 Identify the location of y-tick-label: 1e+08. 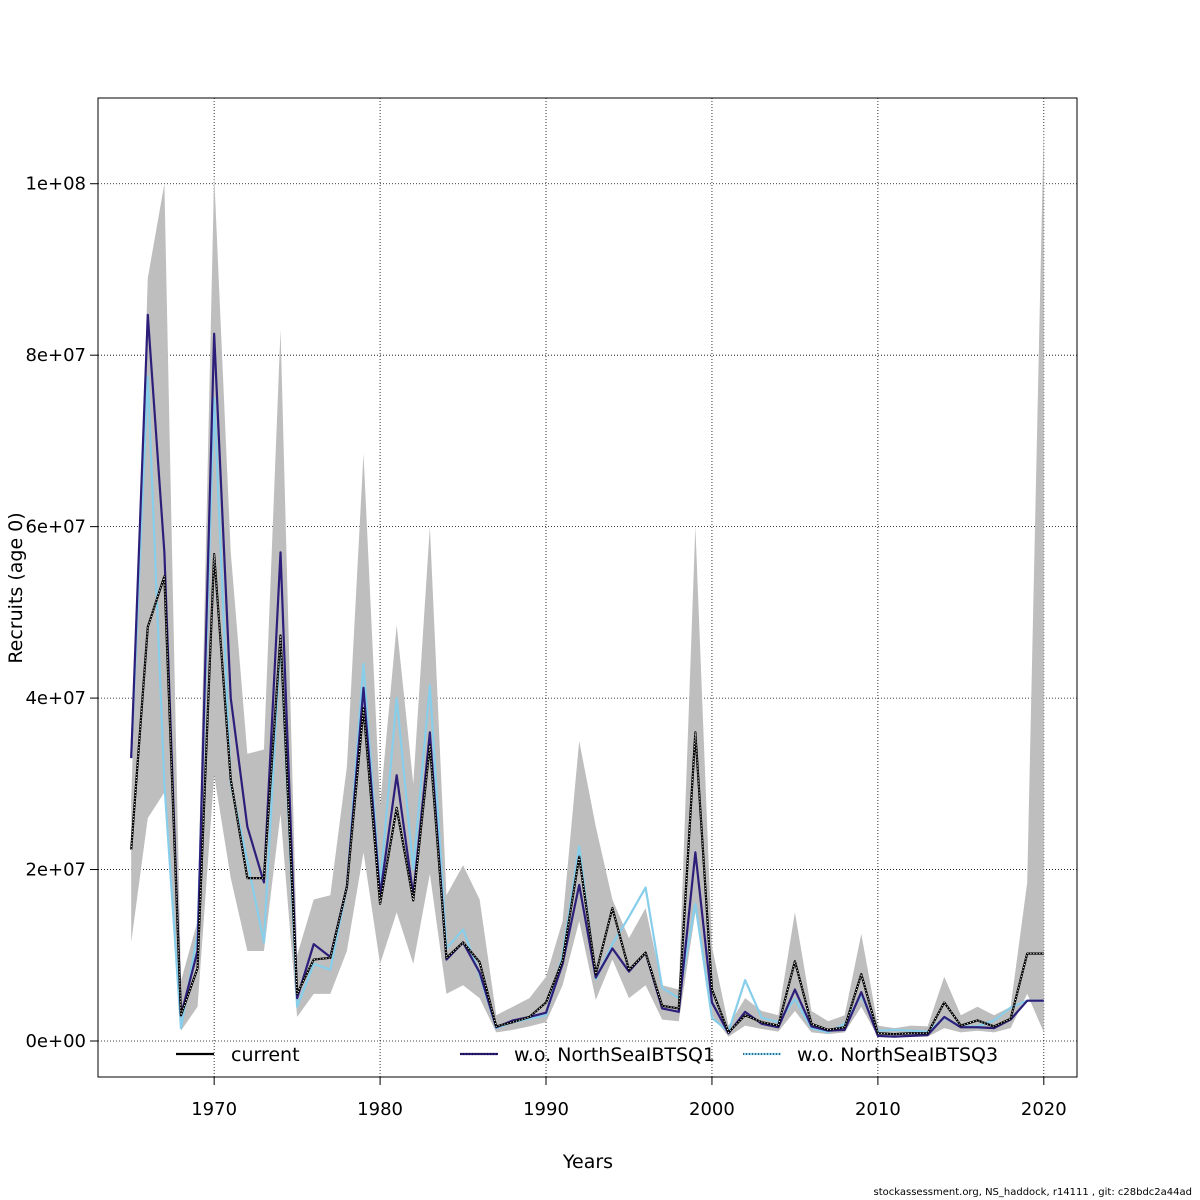
(55, 184).